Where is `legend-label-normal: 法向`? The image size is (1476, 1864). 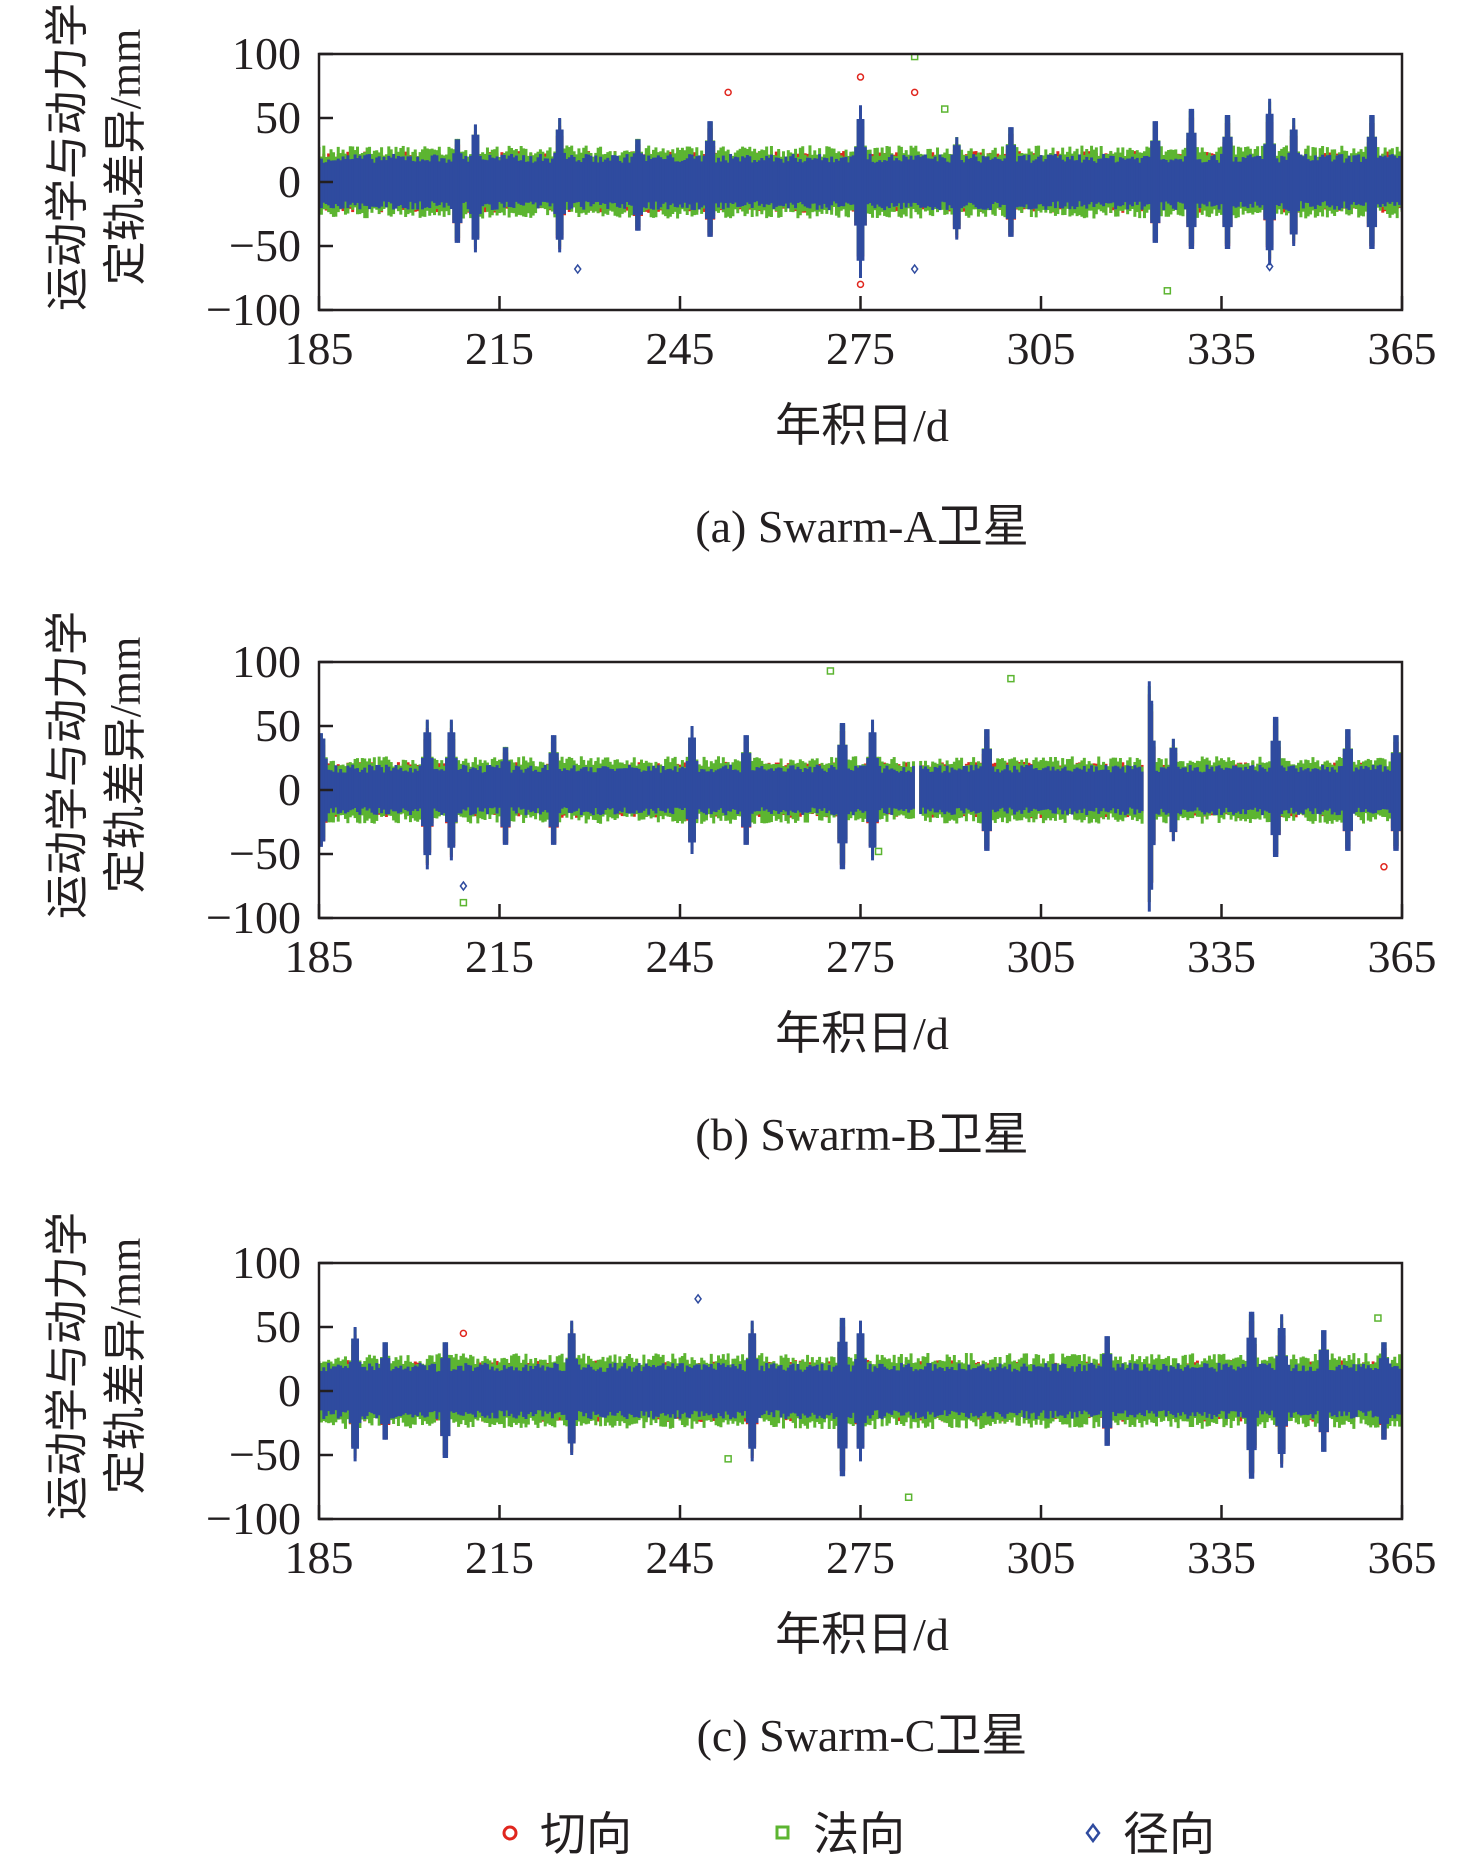
legend-label-normal: 法向 is located at coordinates (859, 1834).